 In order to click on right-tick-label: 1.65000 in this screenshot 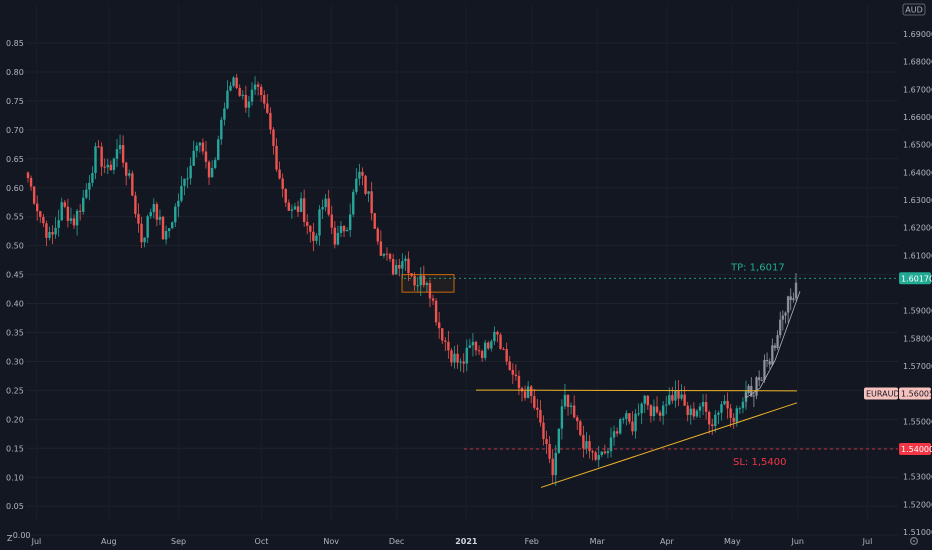, I will do `click(917, 145)`.